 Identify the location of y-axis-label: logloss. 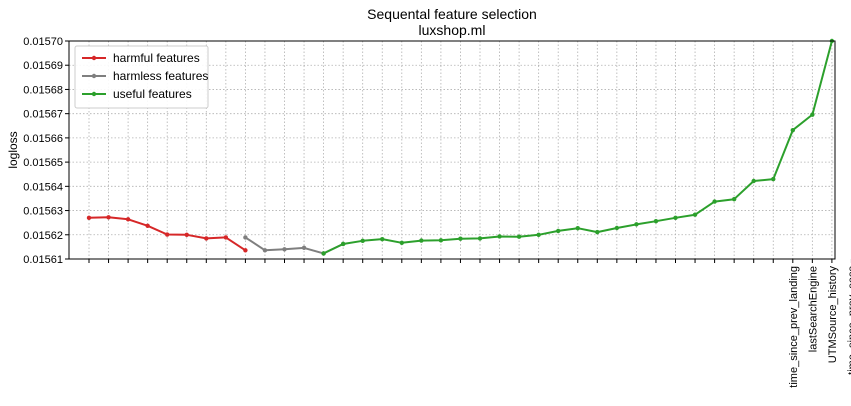
(13, 149).